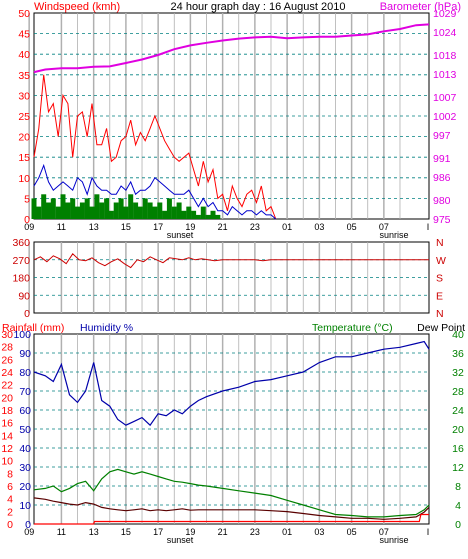  Describe the element at coordinates (25, 354) in the screenshot. I see `humidity-tick-label: 90` at that location.